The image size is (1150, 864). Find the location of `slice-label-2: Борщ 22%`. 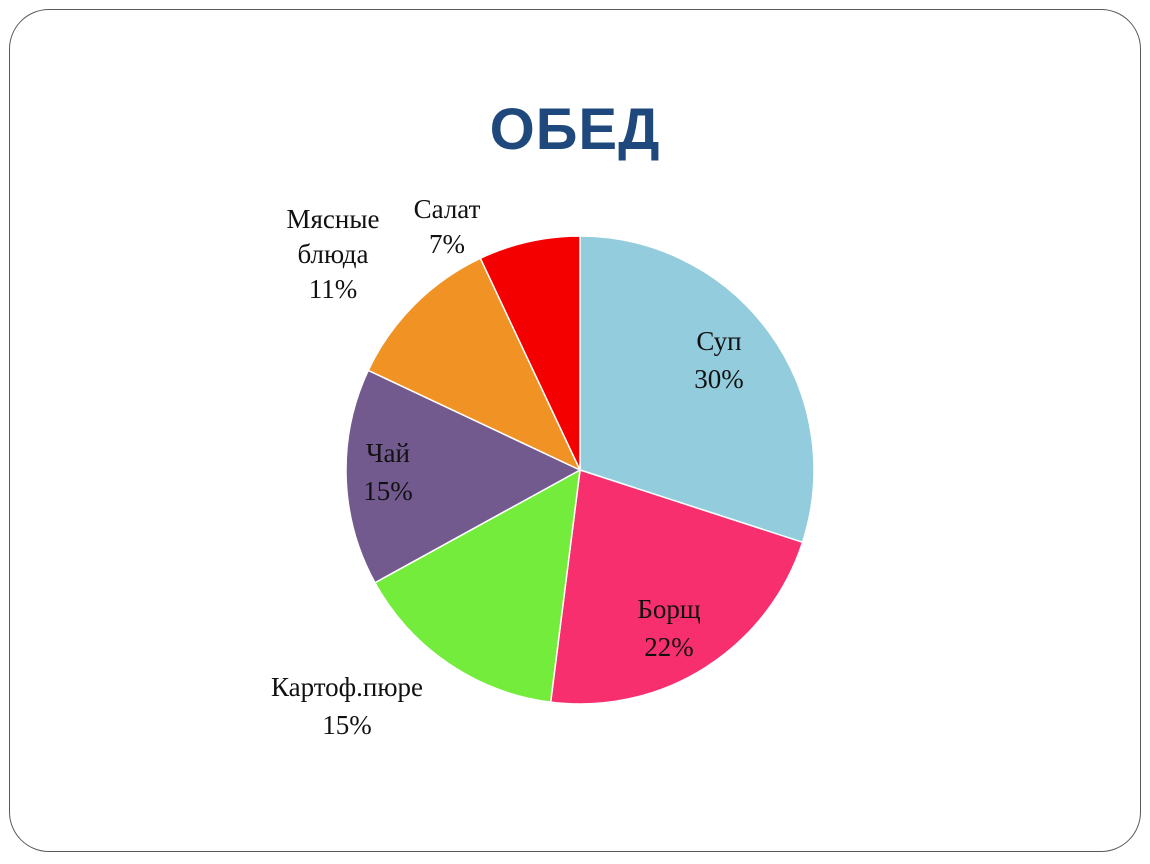

slice-label-2: Борщ 22% is located at coordinates (669, 628).